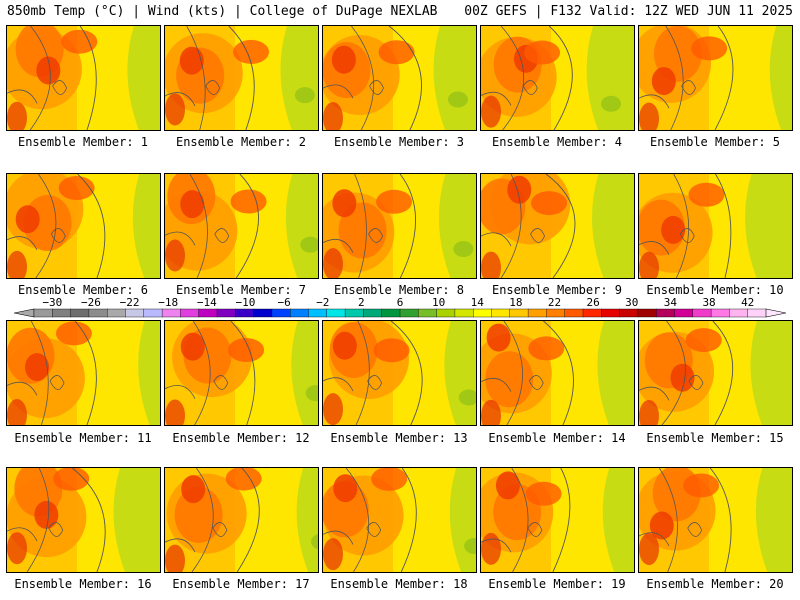 Image resolution: width=800 pixels, height=600 pixels. What do you see at coordinates (207, 302) in the screenshot?
I see `colorbar-tick-label: −14` at bounding box center [207, 302].